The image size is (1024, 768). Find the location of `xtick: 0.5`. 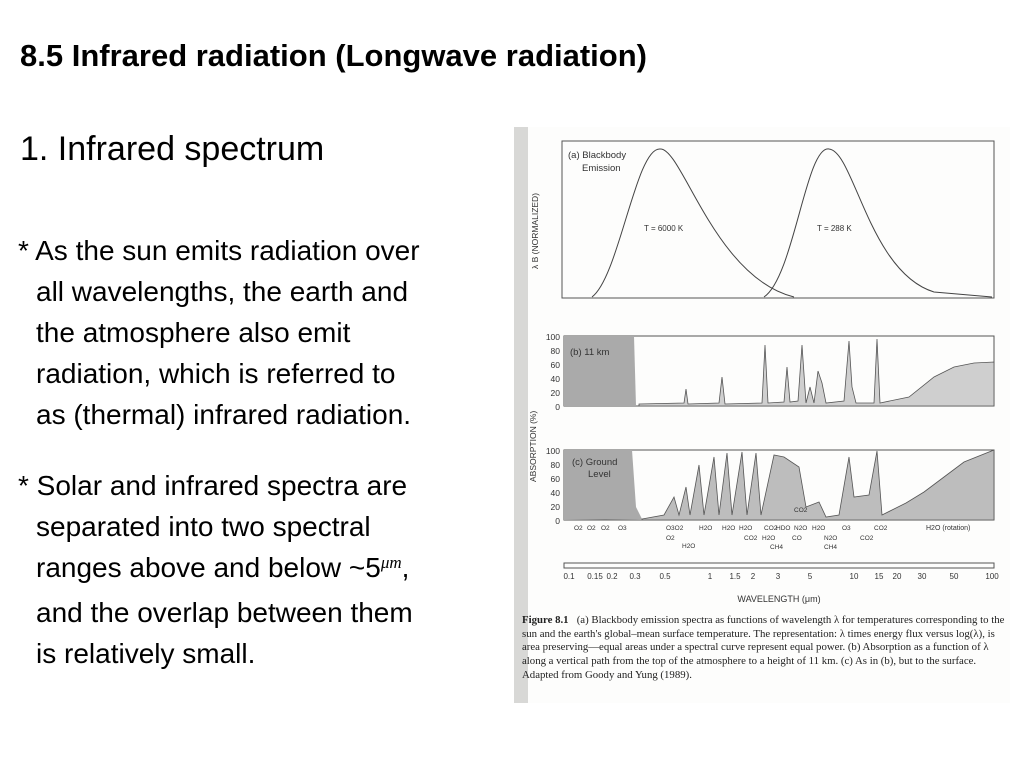

xtick: 0.5 is located at coordinates (665, 576).